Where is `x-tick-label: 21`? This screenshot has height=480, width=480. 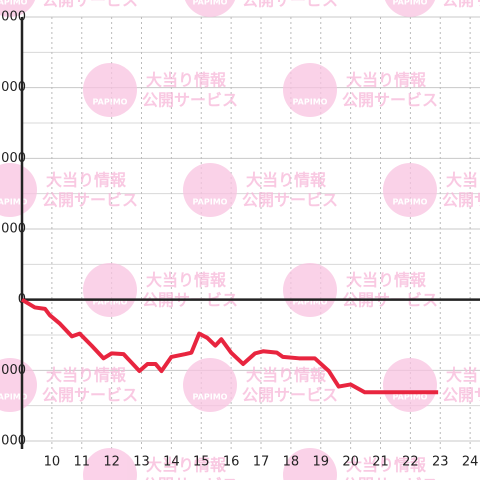
x-tick-label: 21 is located at coordinates (380, 462).